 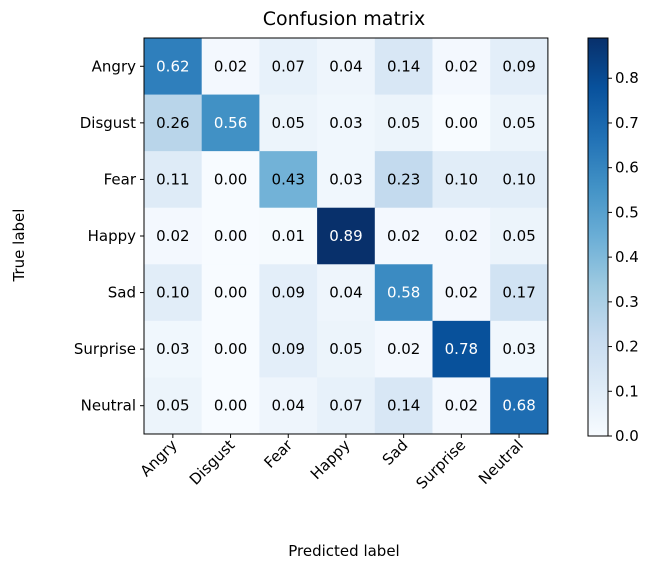 I want to click on colorbar-tick-label: 0.1, so click(x=627, y=391).